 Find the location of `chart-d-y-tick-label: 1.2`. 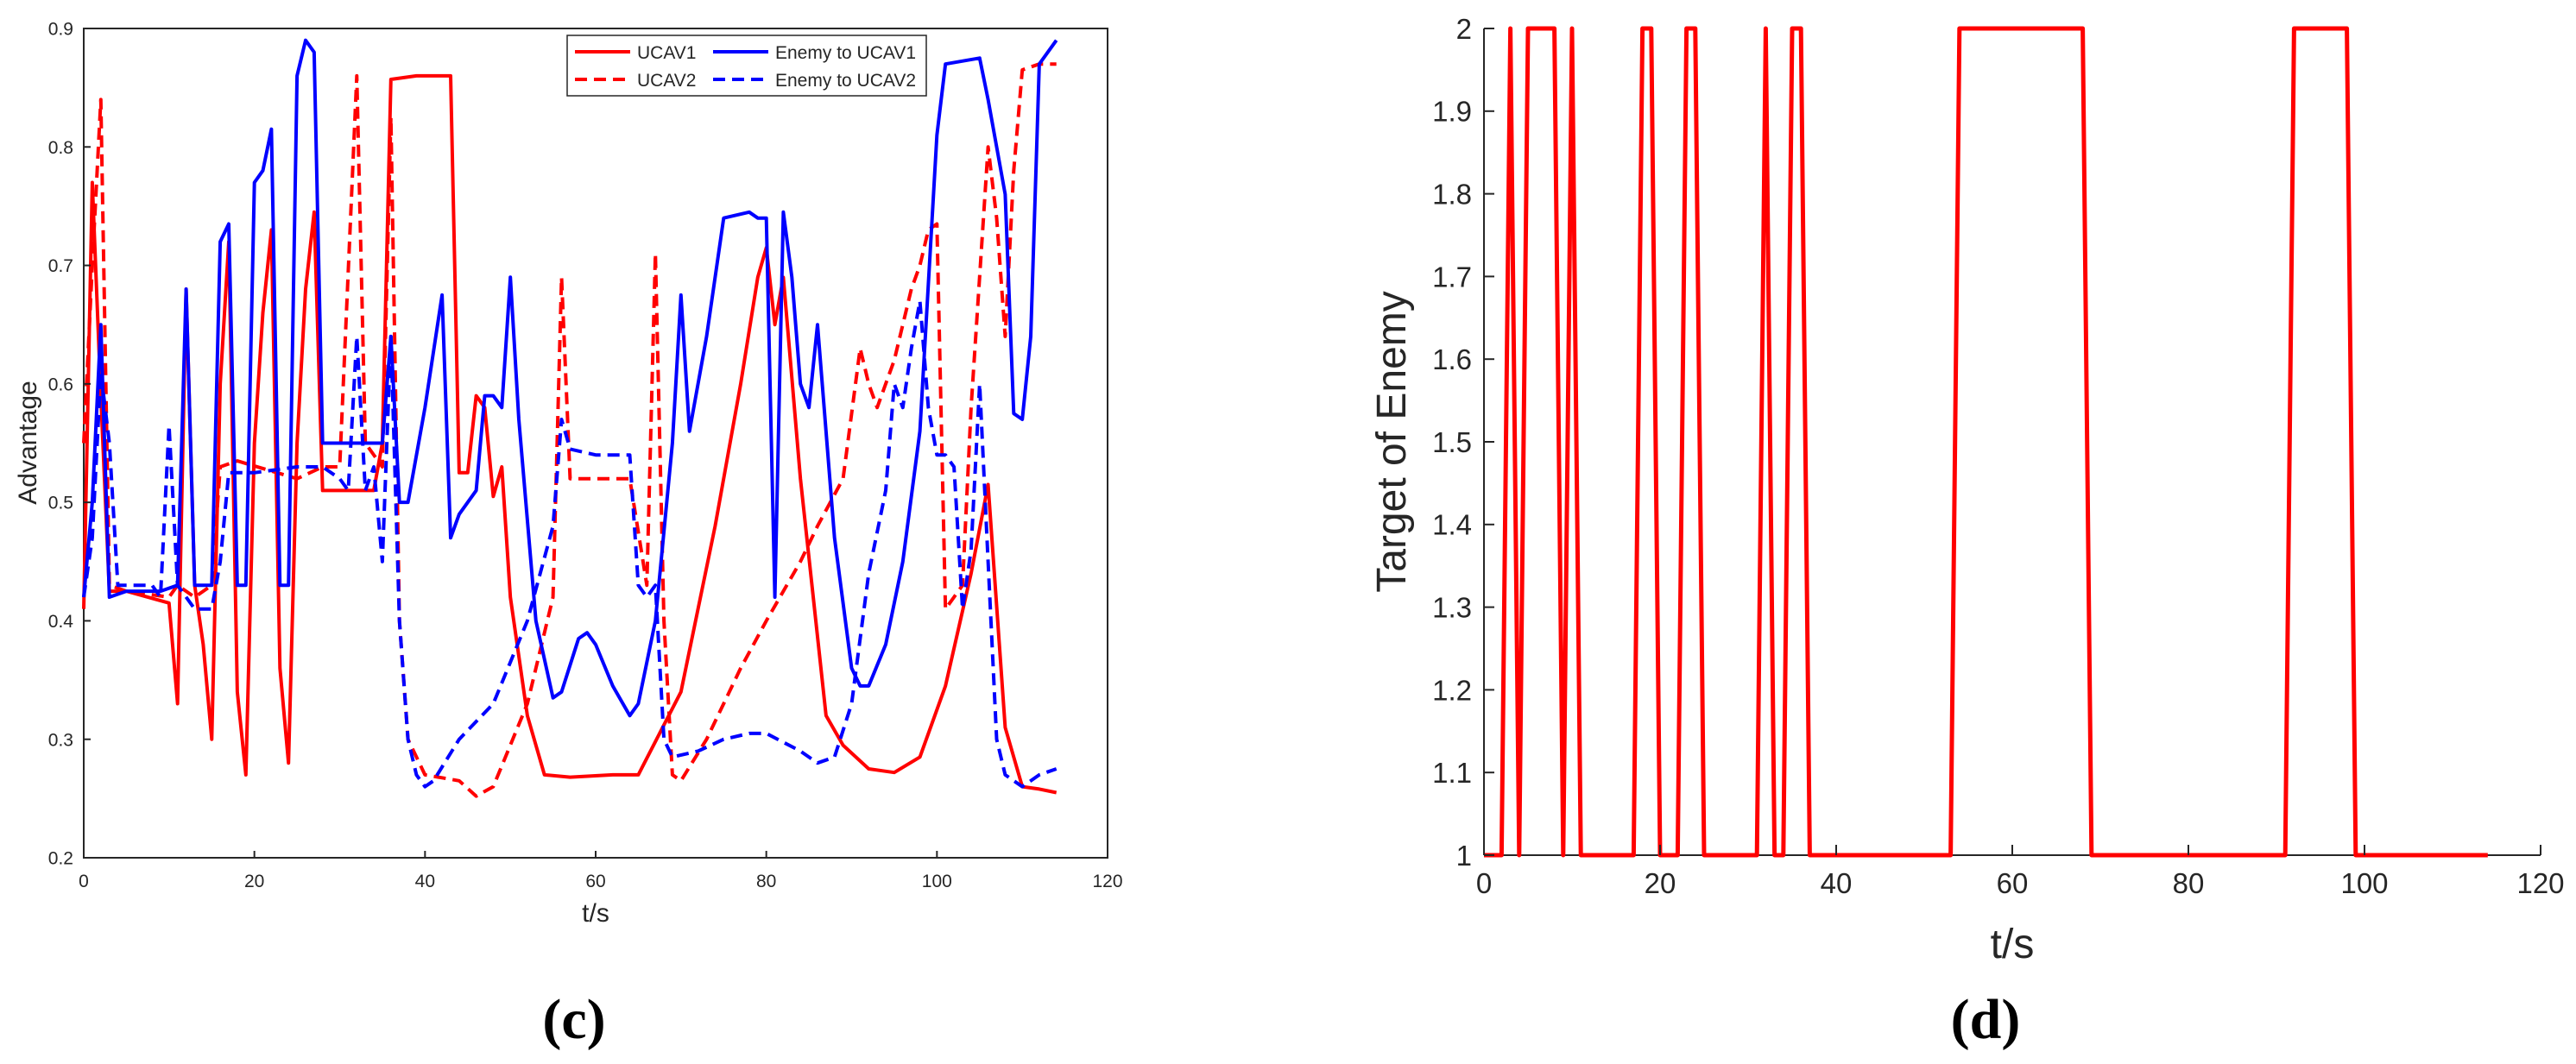

chart-d-y-tick-label: 1.2 is located at coordinates (1452, 690).